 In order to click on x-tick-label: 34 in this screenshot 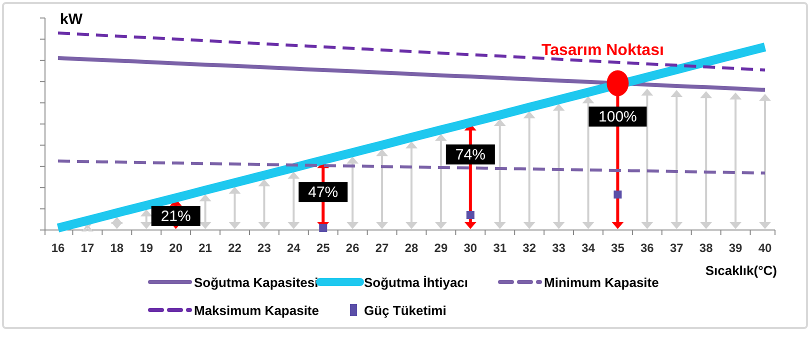, I will do `click(589, 248)`.